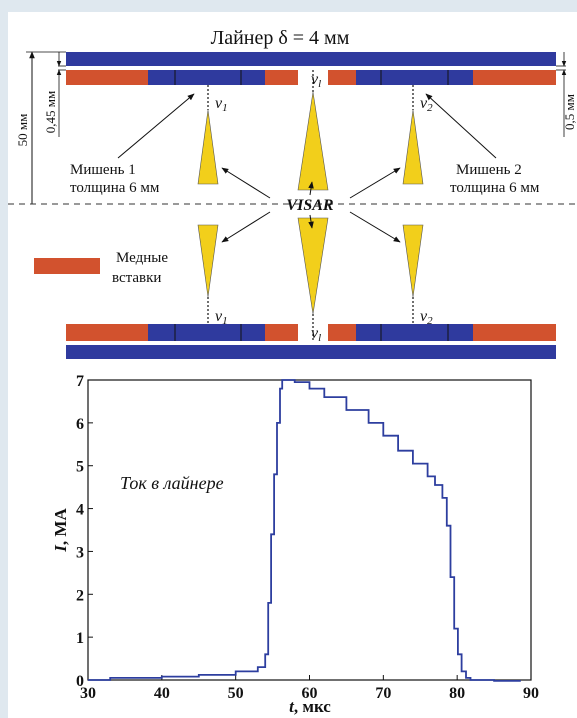 Image resolution: width=577 pixels, height=718 pixels. I want to click on top-insert-row, so click(311, 77).